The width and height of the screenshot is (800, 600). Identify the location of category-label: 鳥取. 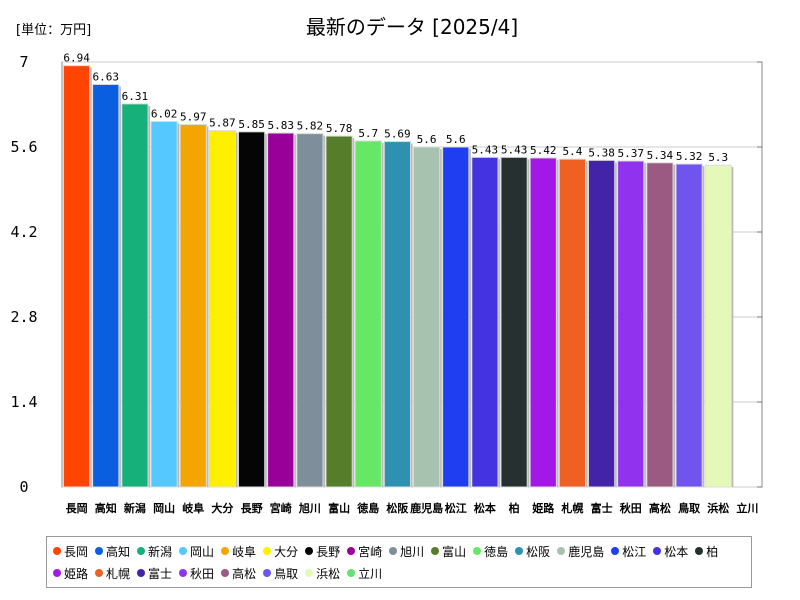
(689, 508).